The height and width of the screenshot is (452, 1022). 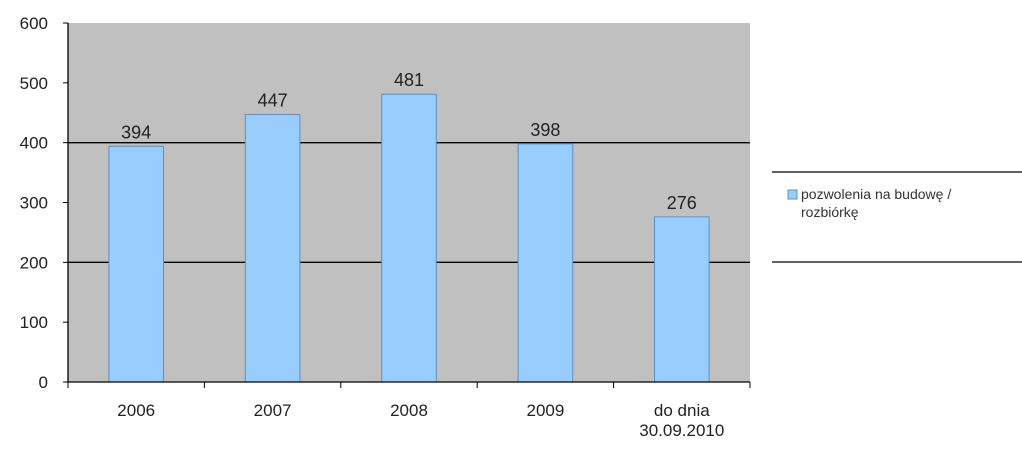 I want to click on x-tick-label: do dnia 30.09.2010, so click(x=681, y=420).